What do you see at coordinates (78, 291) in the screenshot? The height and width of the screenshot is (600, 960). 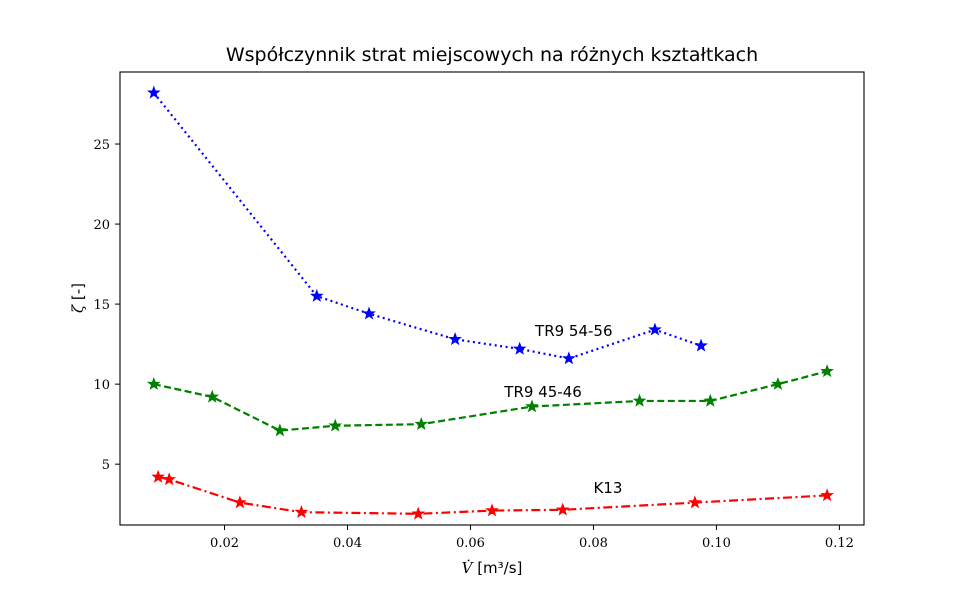 I see `y-axis-unit: [-]` at bounding box center [78, 291].